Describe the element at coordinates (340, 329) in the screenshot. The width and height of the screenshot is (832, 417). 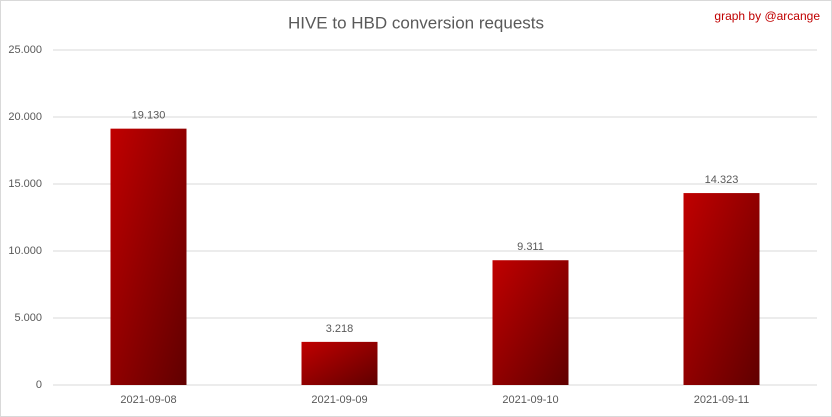
I see `data-label: 3.218` at that location.